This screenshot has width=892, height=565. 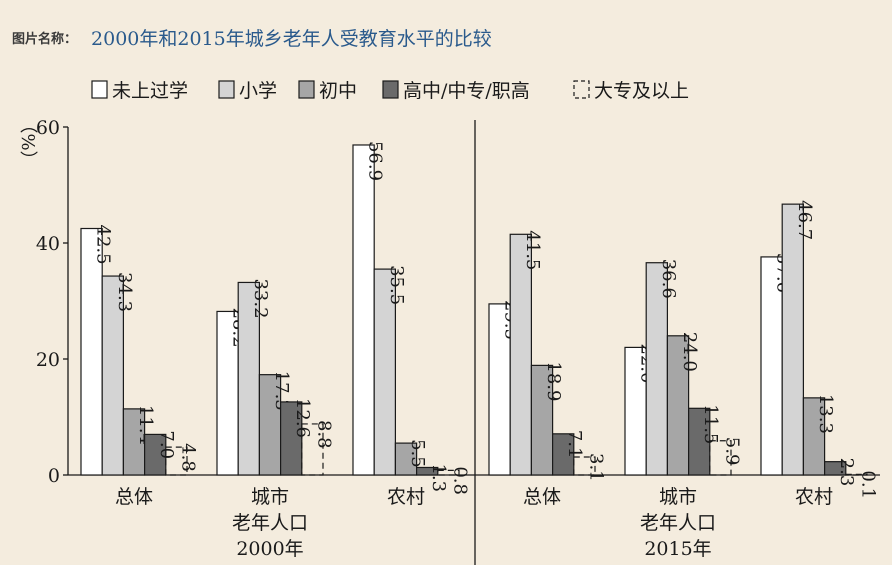 I want to click on x-group-label: 2015年, so click(x=677, y=549).